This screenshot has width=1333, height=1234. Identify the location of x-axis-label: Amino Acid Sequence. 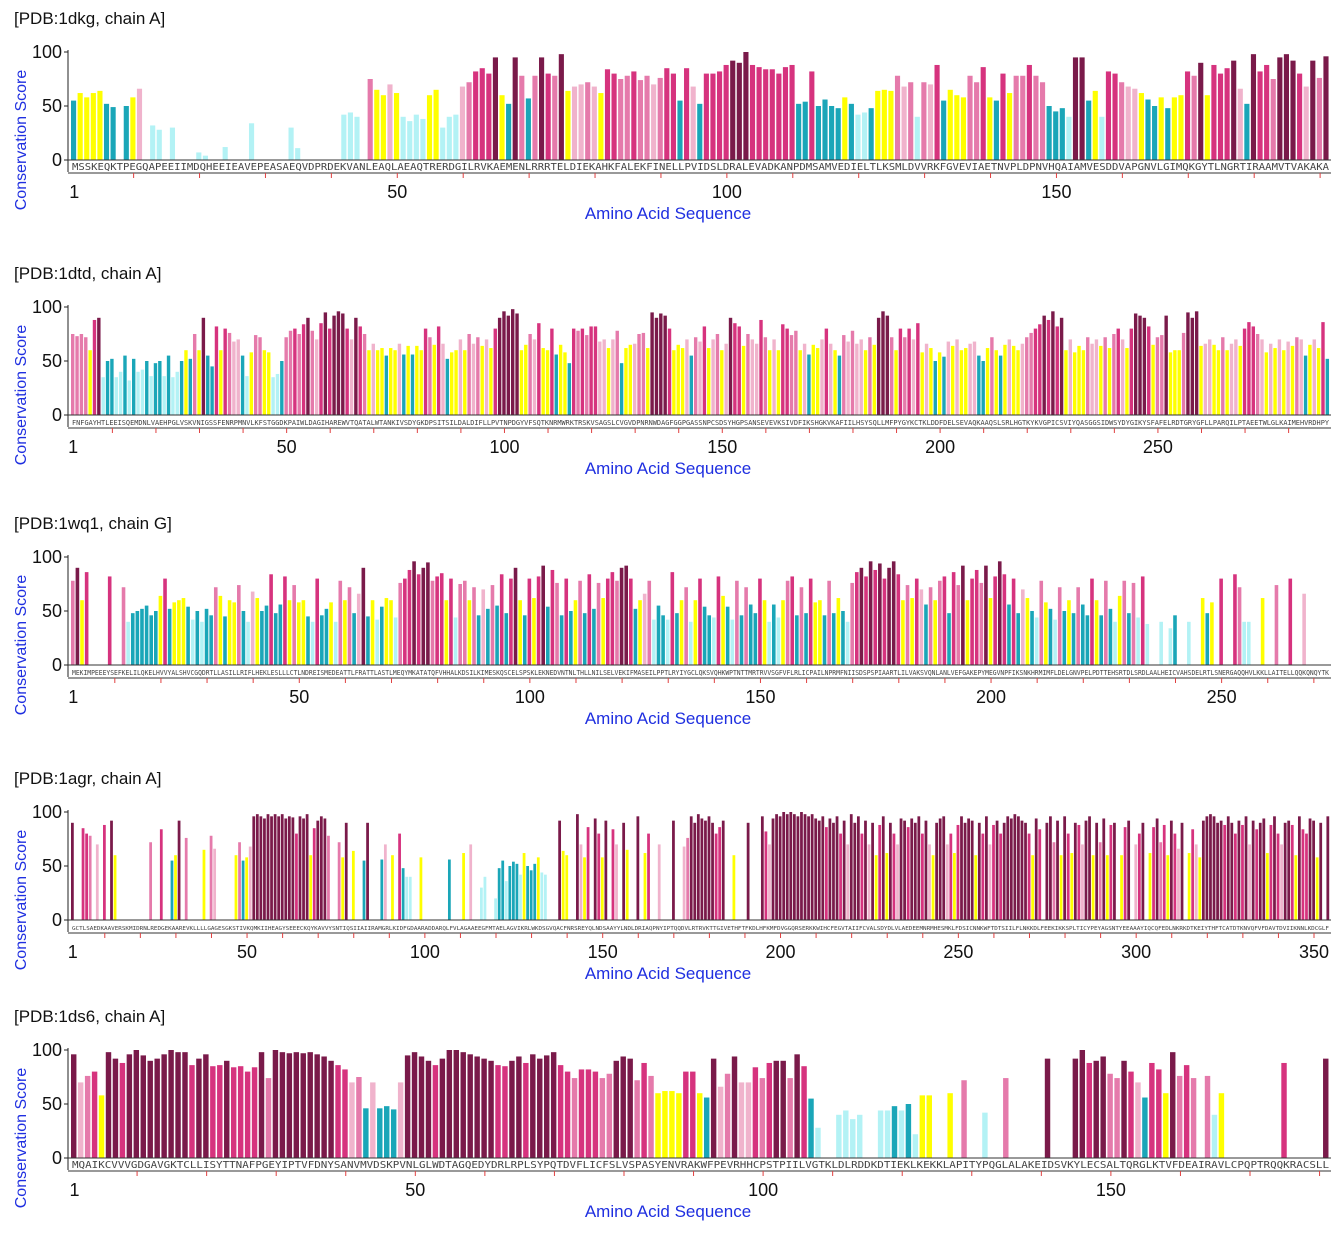
(668, 468).